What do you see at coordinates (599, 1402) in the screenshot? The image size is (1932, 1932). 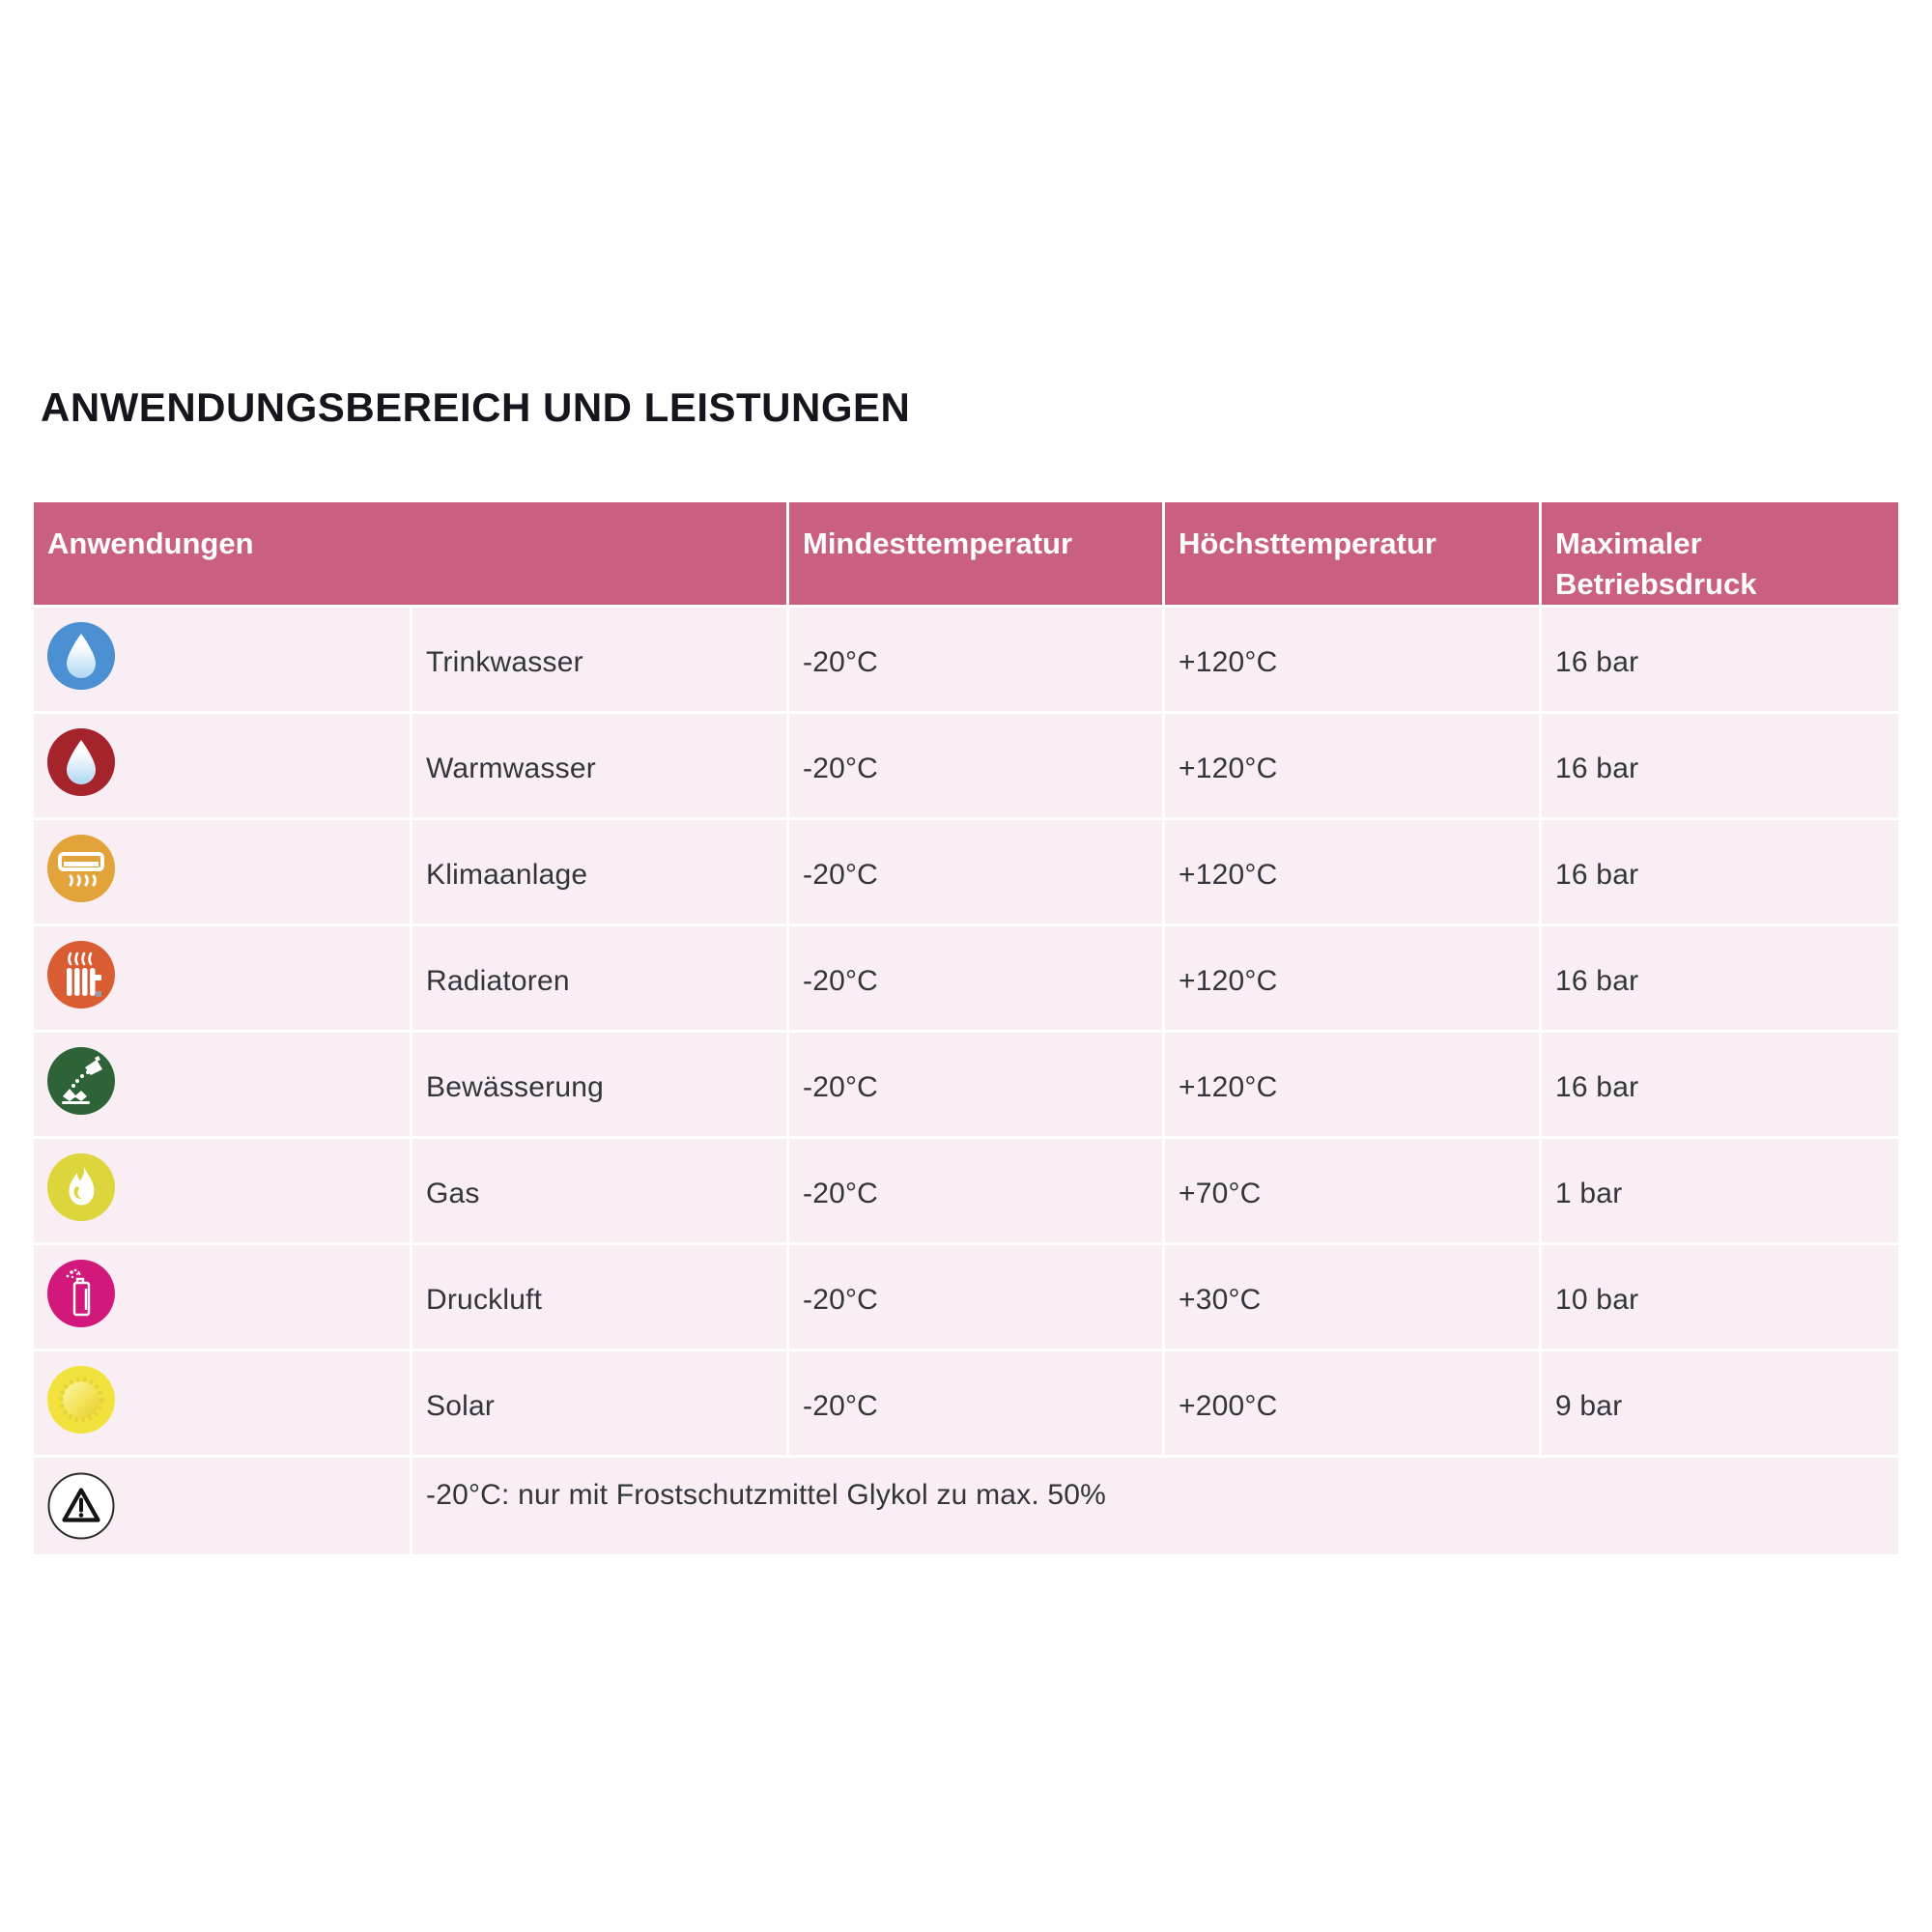 I see `application-label: Solar` at bounding box center [599, 1402].